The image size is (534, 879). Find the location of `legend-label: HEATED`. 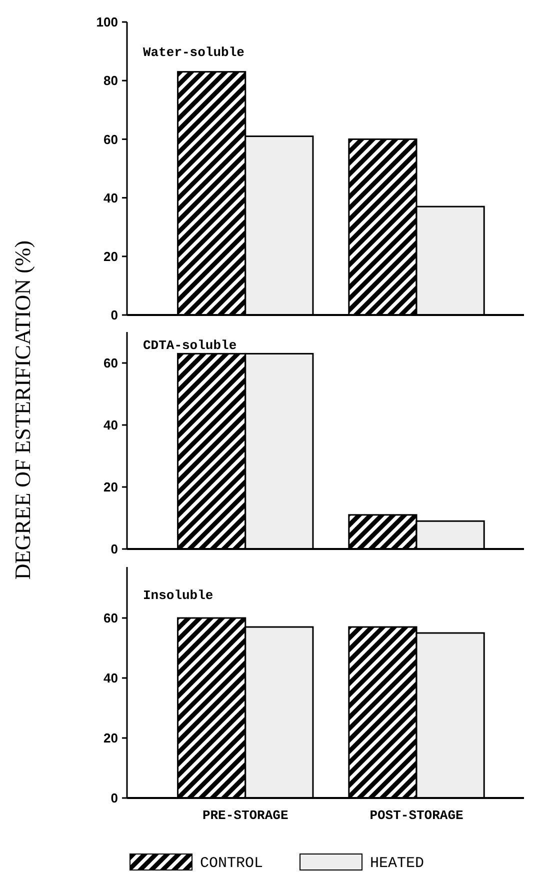

legend-label: HEATED is located at coordinates (397, 863).